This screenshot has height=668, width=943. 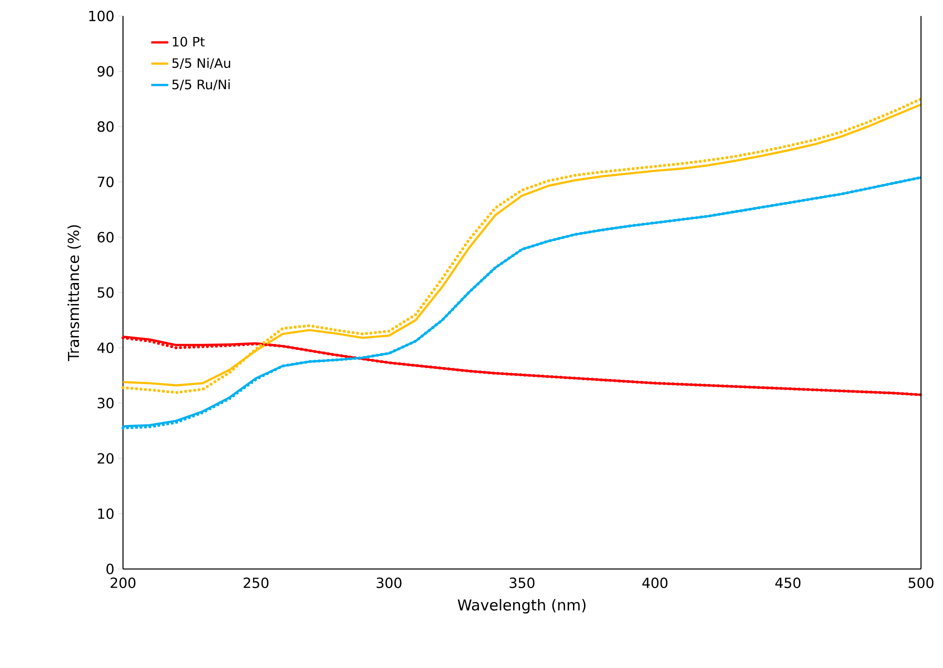 I want to click on x-tick-label: 450, so click(x=787, y=583).